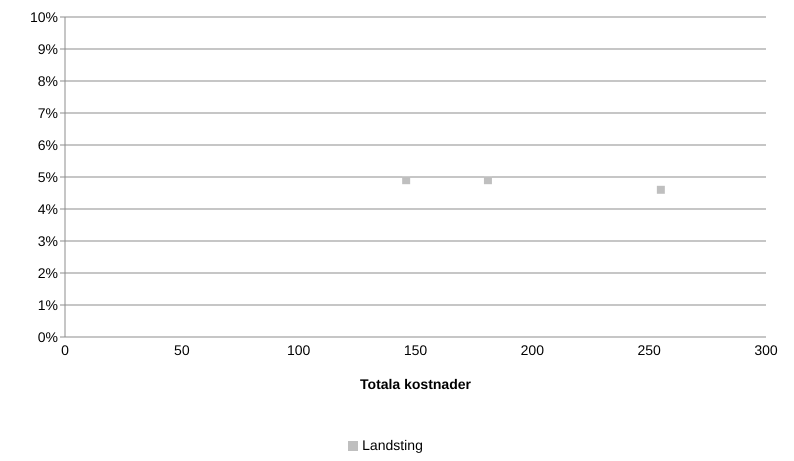  I want to click on y-tick-label: 10%, so click(44, 16).